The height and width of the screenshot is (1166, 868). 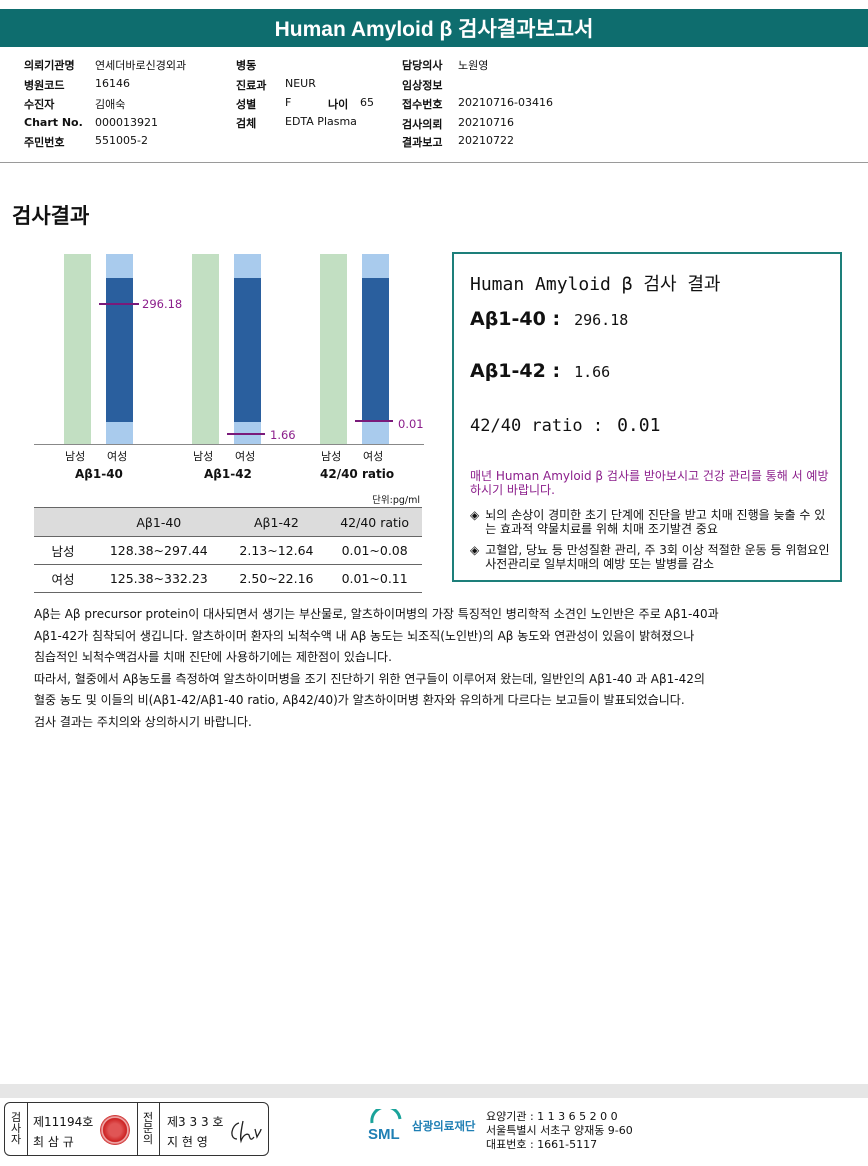 I want to click on sml-logo-icon: SML, so click(x=385, y=1126).